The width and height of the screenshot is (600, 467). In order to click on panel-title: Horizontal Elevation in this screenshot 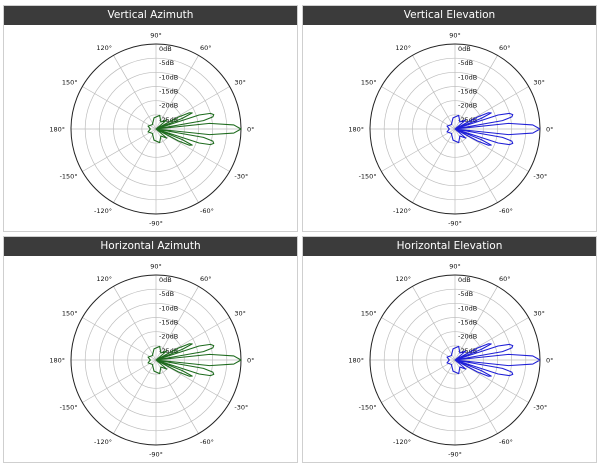, I will do `click(449, 246)`.